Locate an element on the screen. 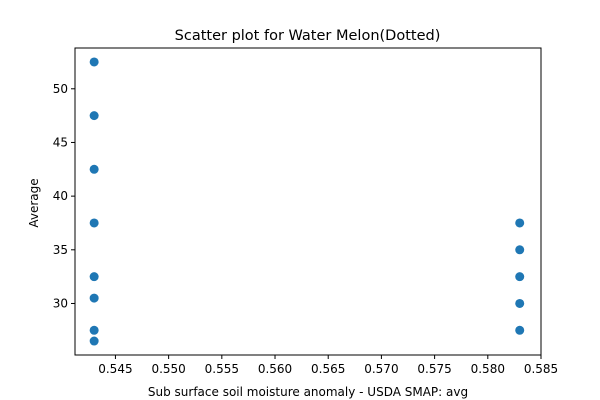  x-tick-label: 0.555 is located at coordinates (222, 369).